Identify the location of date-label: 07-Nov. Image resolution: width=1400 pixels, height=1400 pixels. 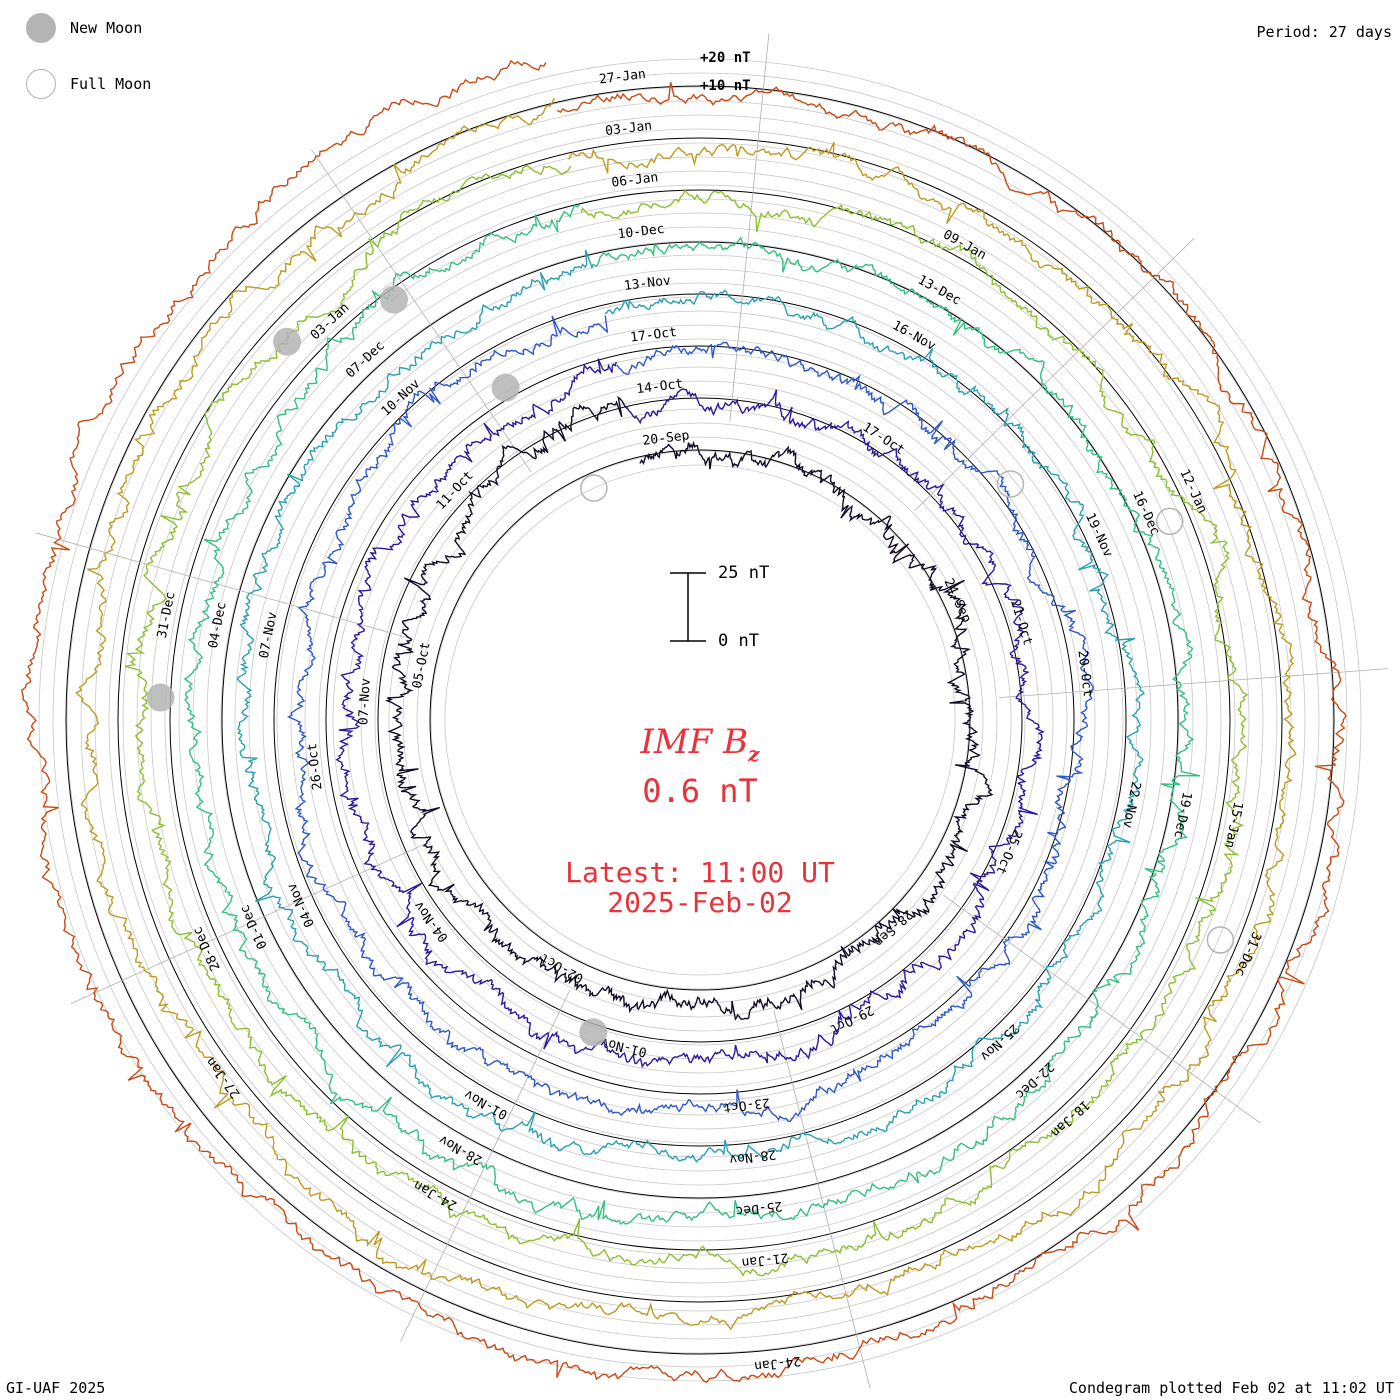
(365, 702).